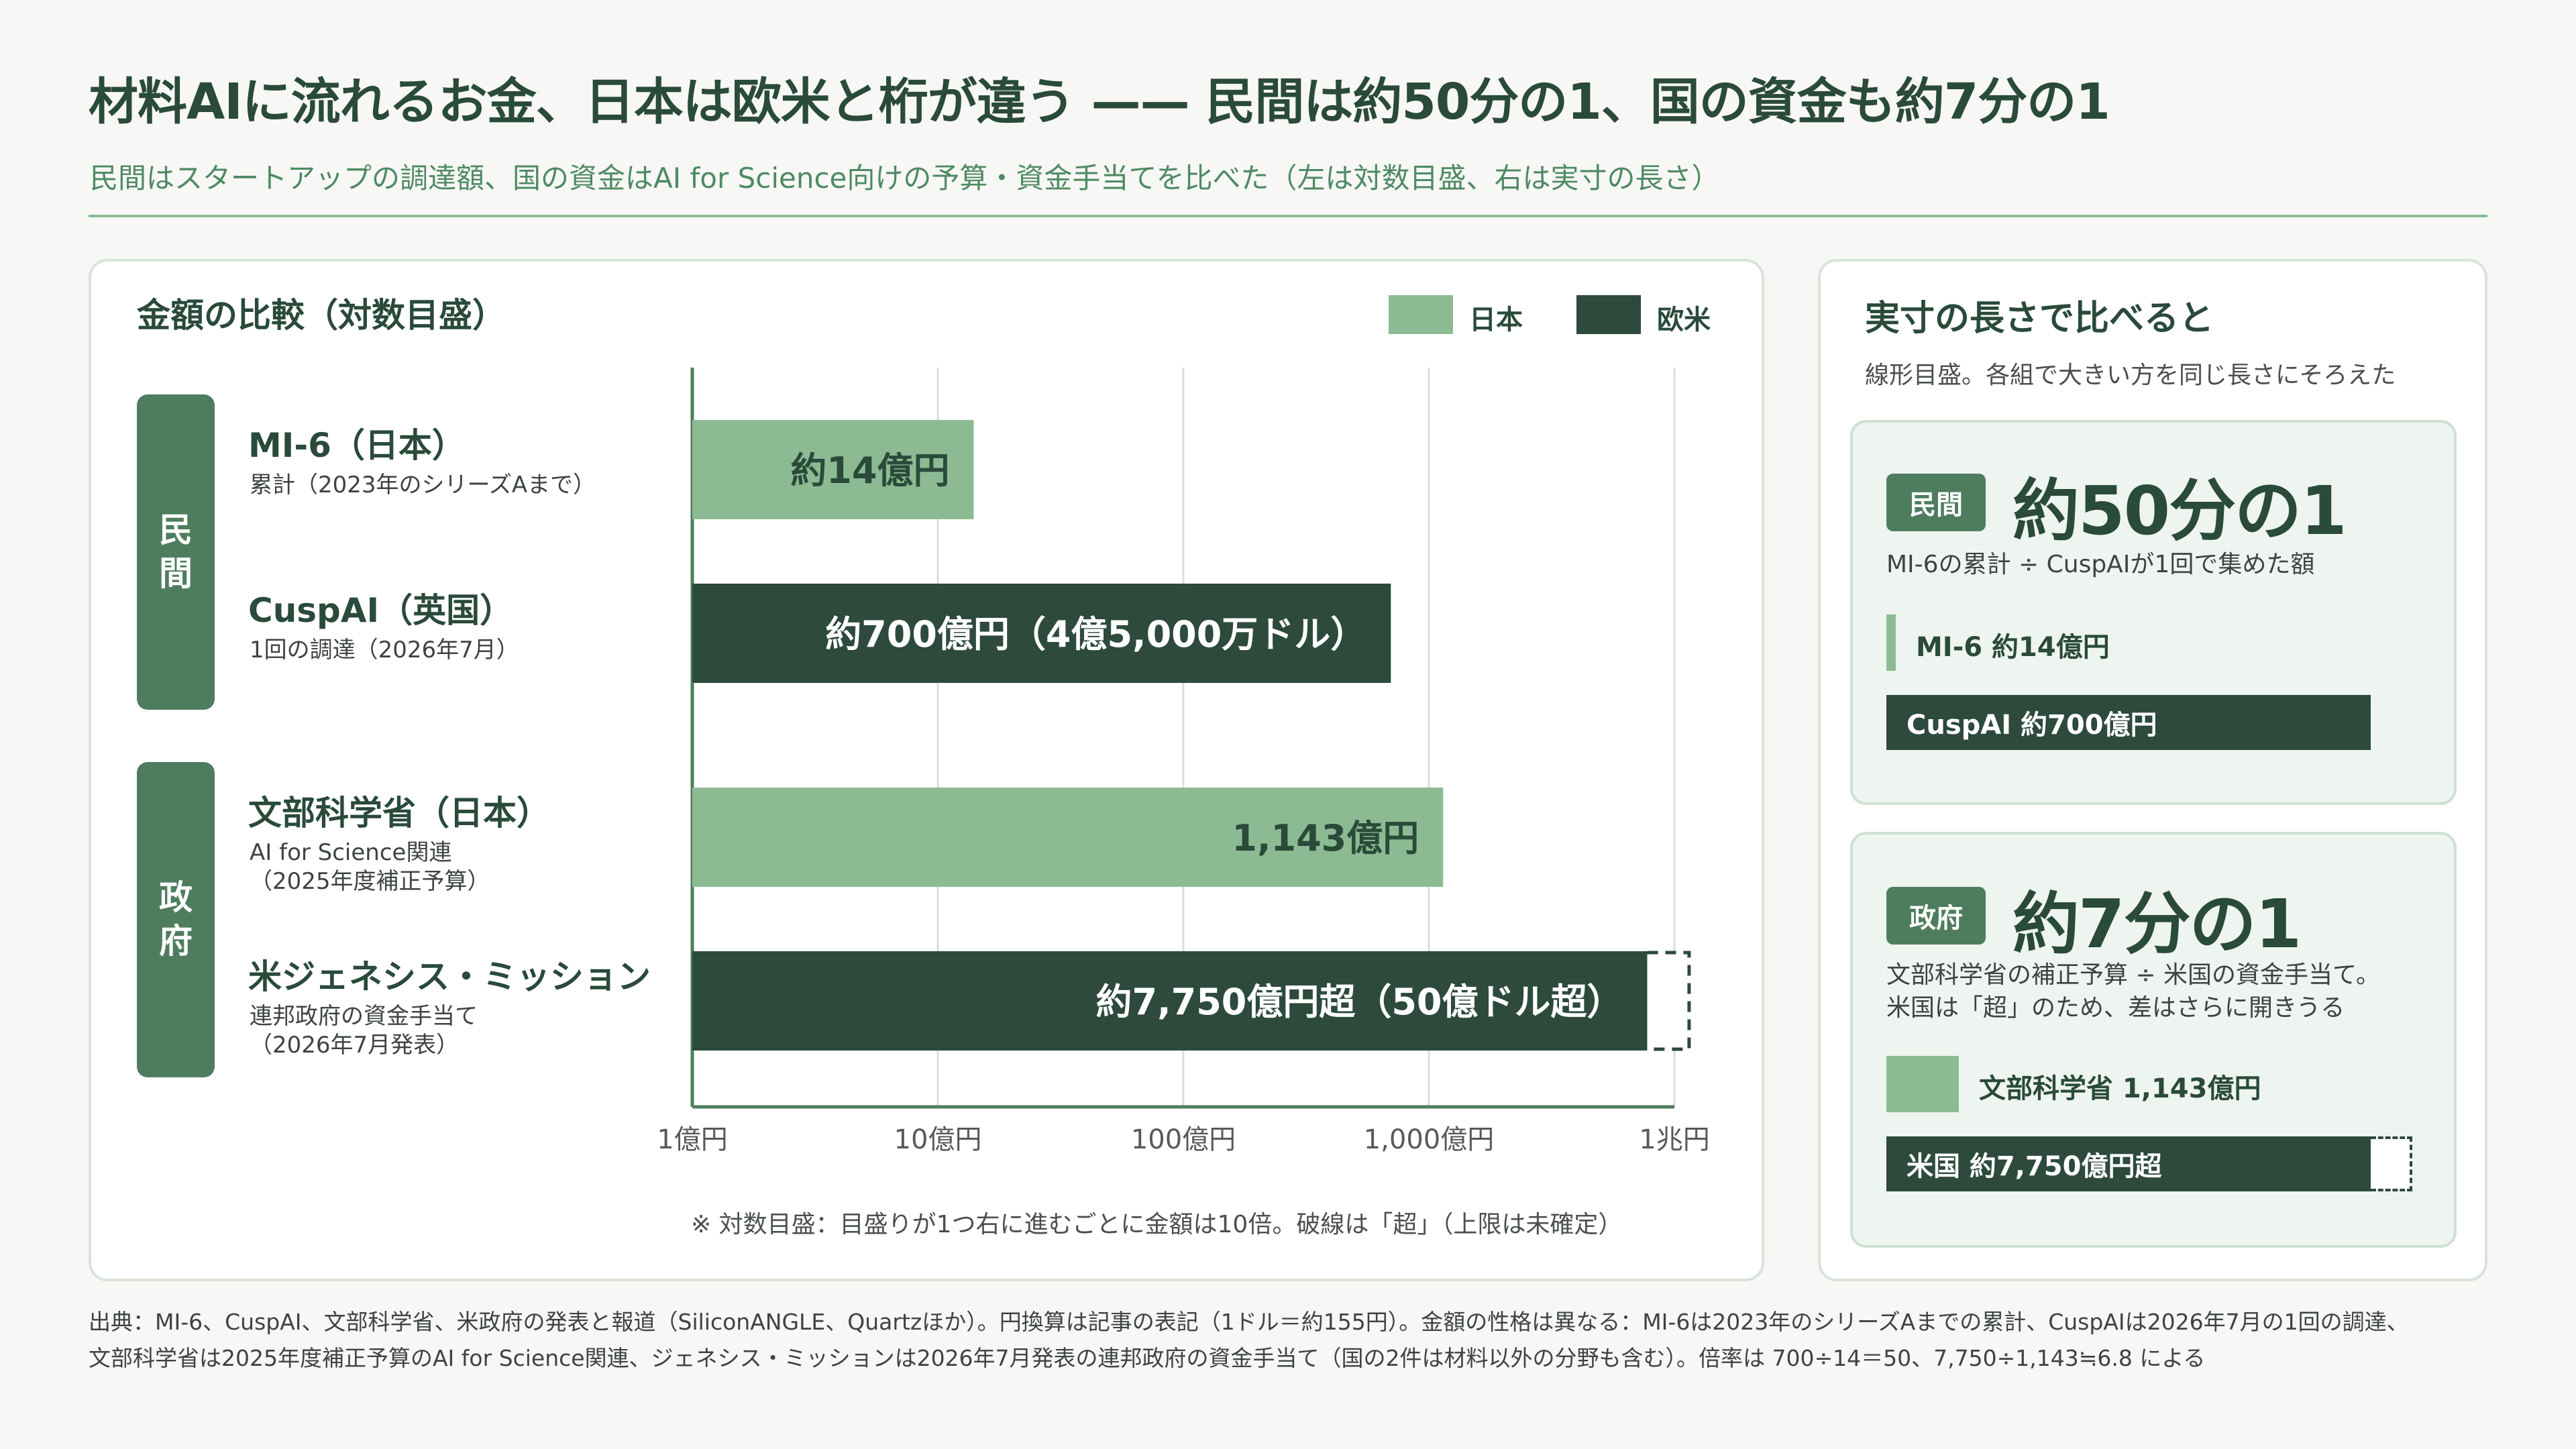  Describe the element at coordinates (1936, 502) in the screenshot. I see `card-private-tag: 民間` at that location.